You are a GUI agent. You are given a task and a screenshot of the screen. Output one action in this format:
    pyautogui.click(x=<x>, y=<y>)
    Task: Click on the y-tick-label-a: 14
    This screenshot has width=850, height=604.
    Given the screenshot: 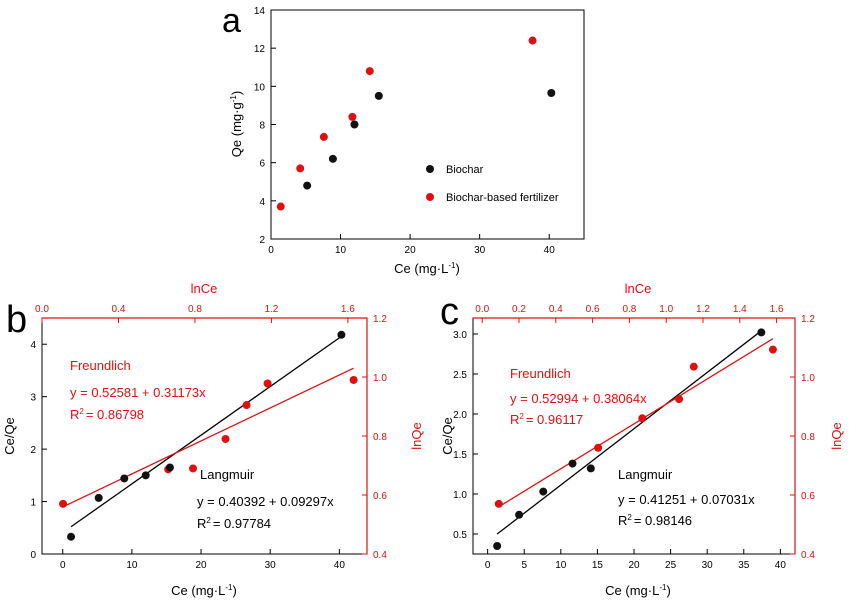 What is the action you would take?
    pyautogui.click(x=260, y=11)
    